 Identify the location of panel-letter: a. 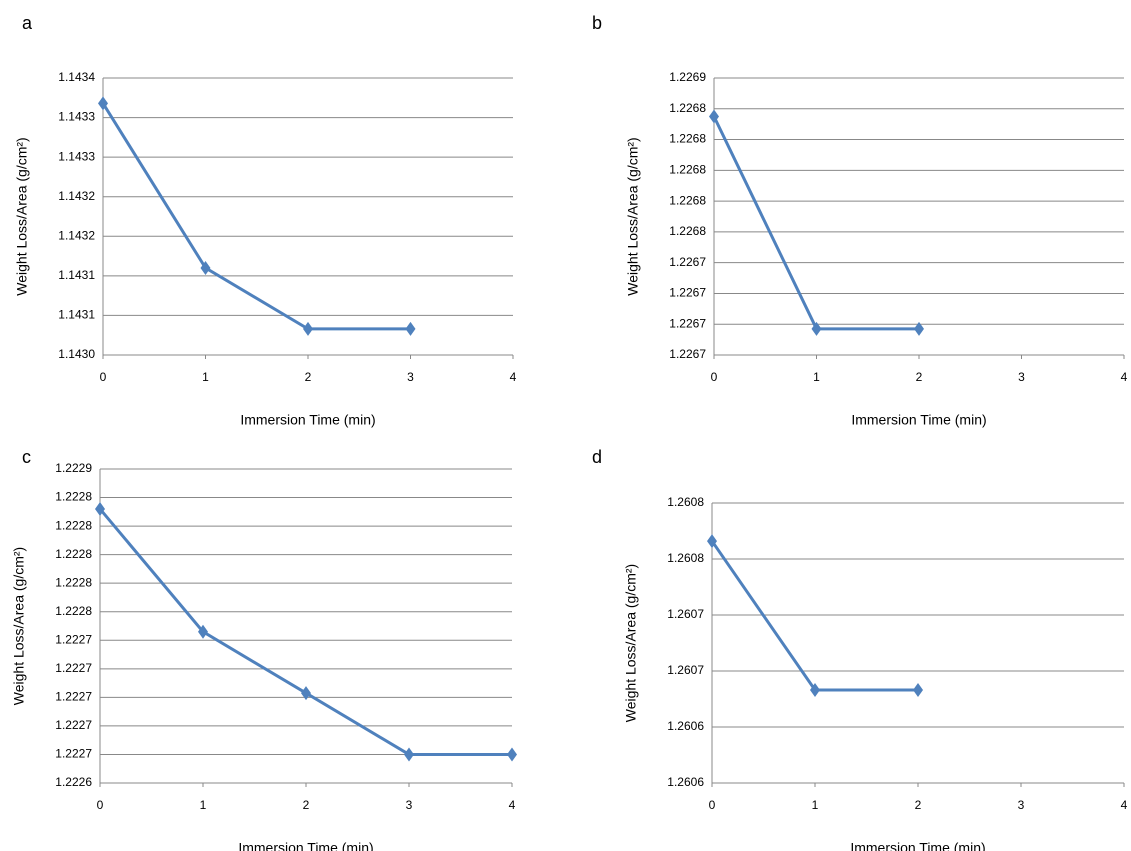
(27, 23).